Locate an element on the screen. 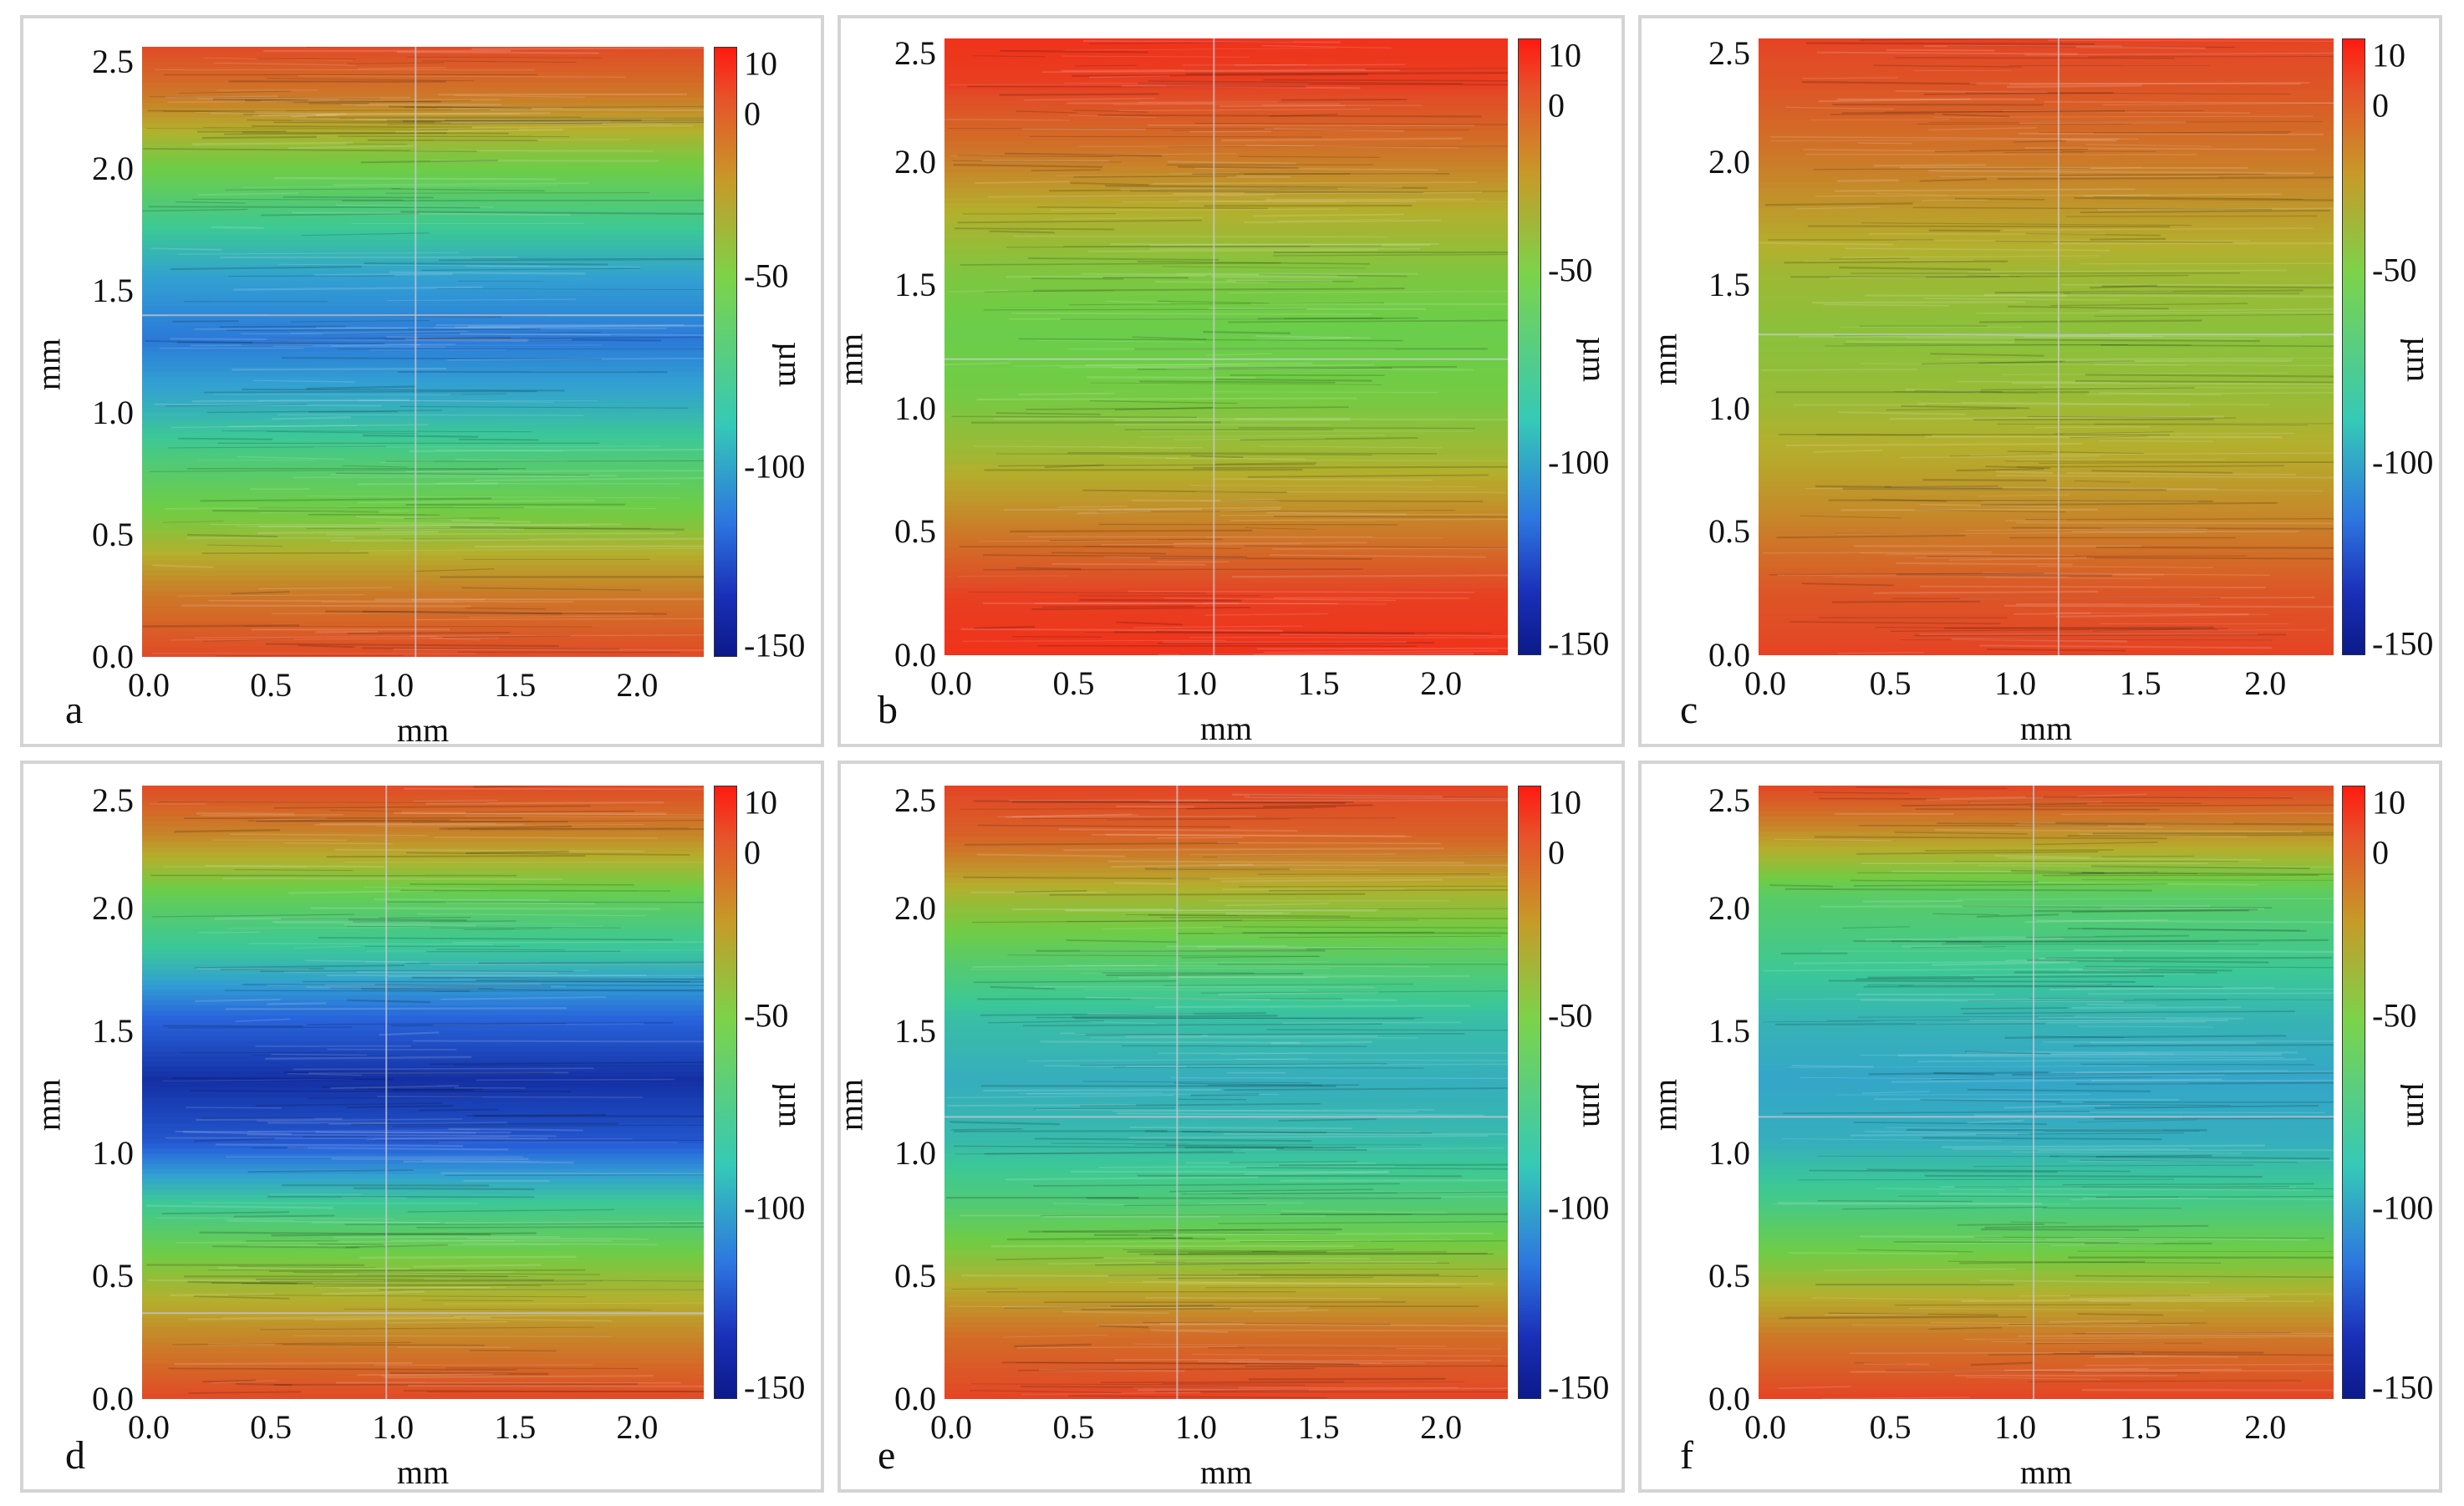 The image size is (2464, 1506). panel-letter: b is located at coordinates (888, 710).